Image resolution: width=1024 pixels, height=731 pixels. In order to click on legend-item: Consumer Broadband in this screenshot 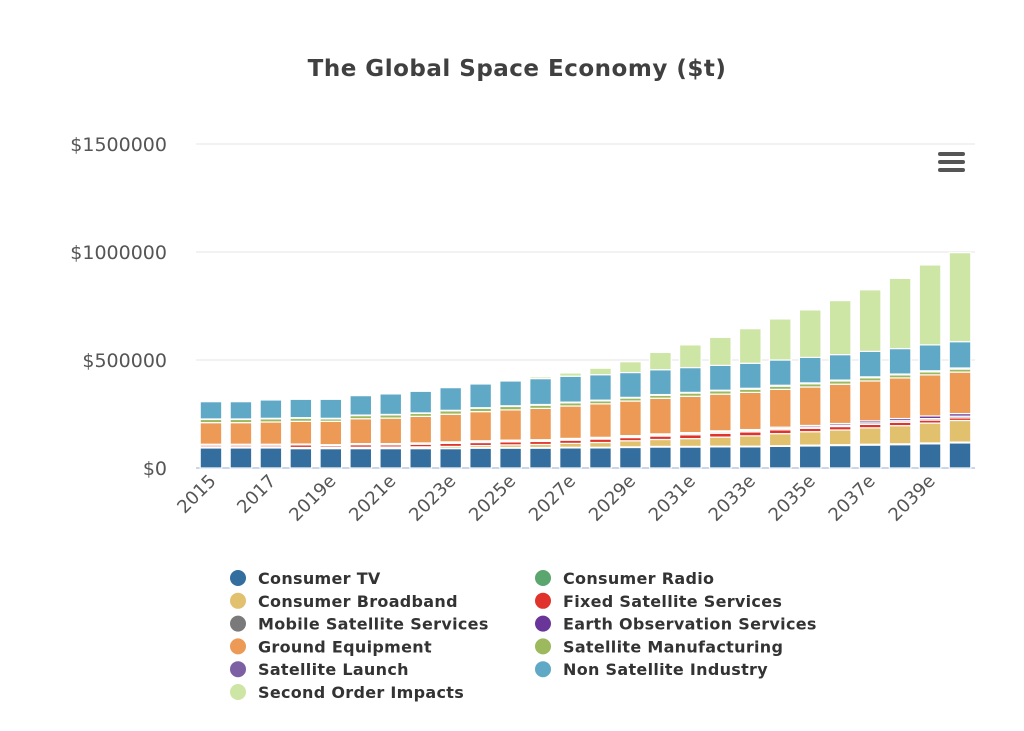, I will do `click(344, 601)`.